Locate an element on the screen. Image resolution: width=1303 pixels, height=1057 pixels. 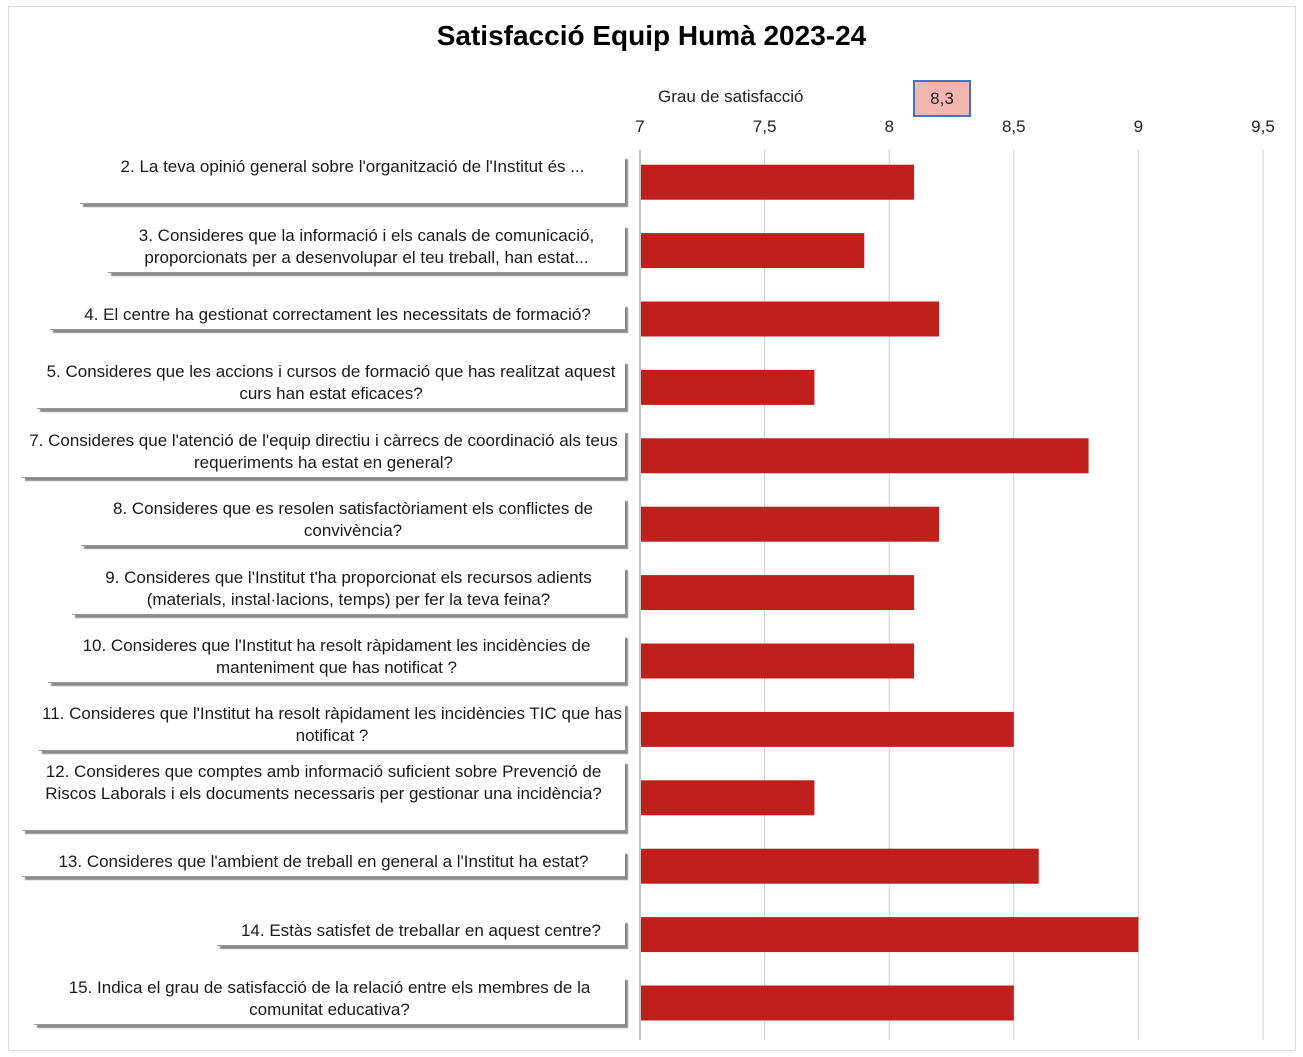
average-score-box: 8,3 is located at coordinates (942, 98).